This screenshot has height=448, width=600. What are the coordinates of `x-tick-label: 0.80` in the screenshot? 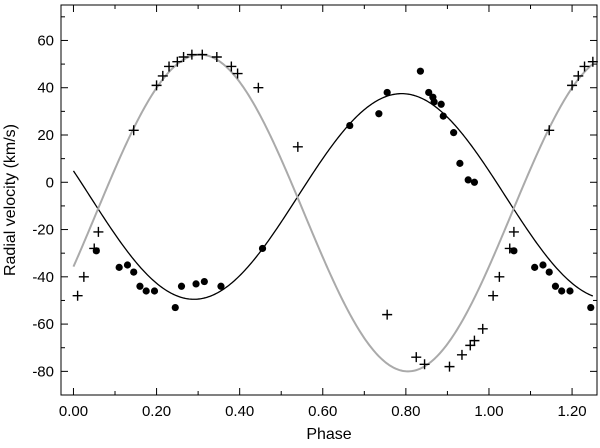 It's located at (405, 411).